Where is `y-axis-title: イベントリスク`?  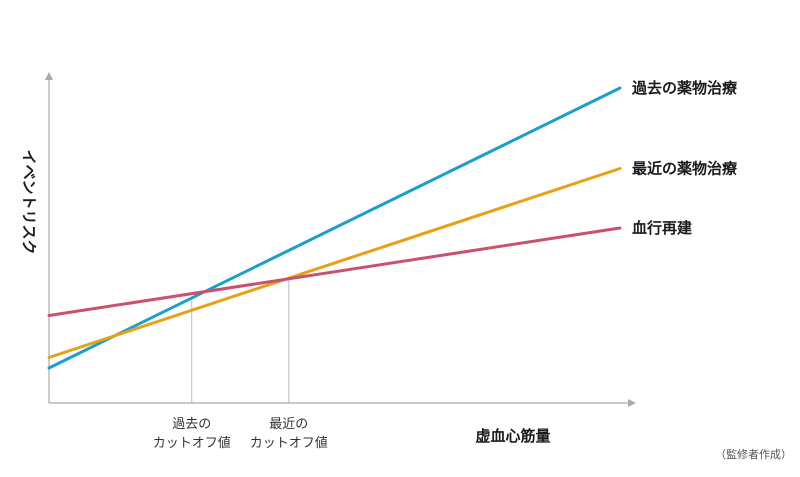 y-axis-title: イベントリスク is located at coordinates (29, 201).